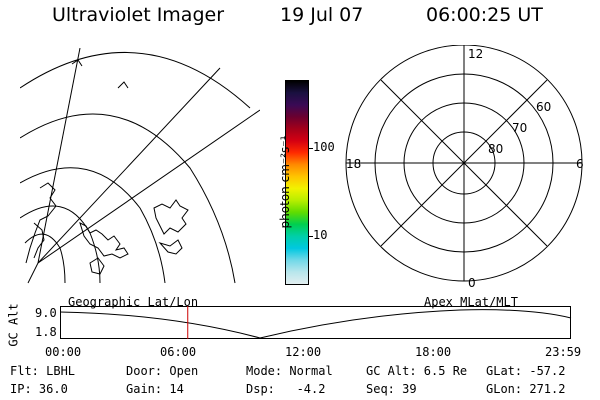 The width and height of the screenshot is (600, 400). I want to click on colorbar-gradient, so click(297, 182).